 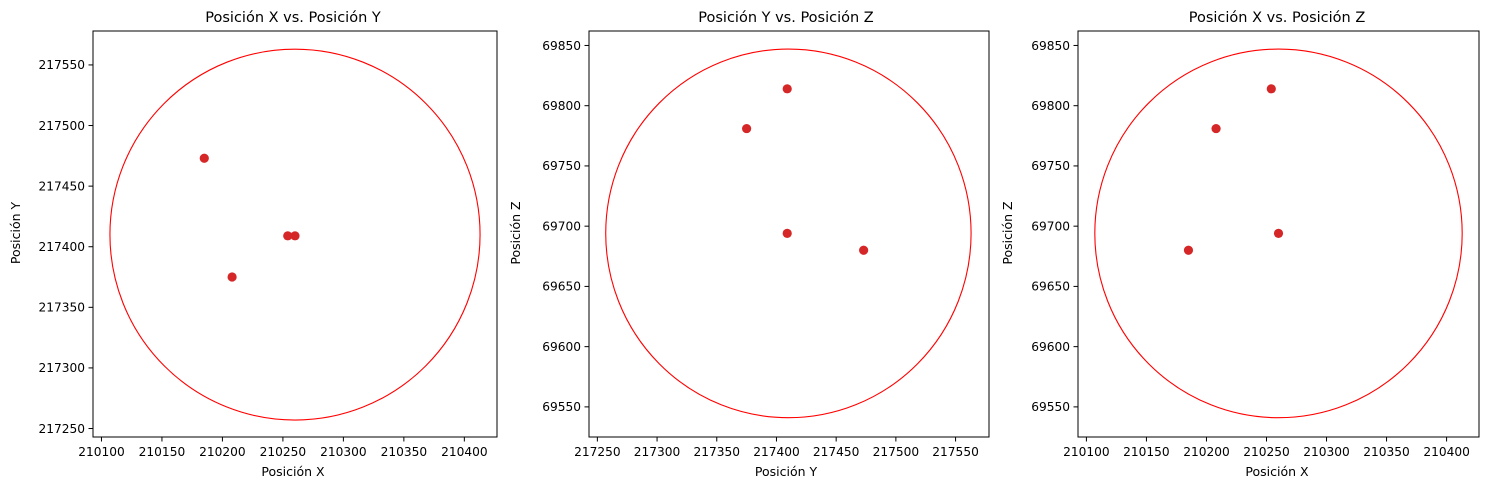 I want to click on subplot-1-ytick-label: 217500, so click(x=61, y=126).